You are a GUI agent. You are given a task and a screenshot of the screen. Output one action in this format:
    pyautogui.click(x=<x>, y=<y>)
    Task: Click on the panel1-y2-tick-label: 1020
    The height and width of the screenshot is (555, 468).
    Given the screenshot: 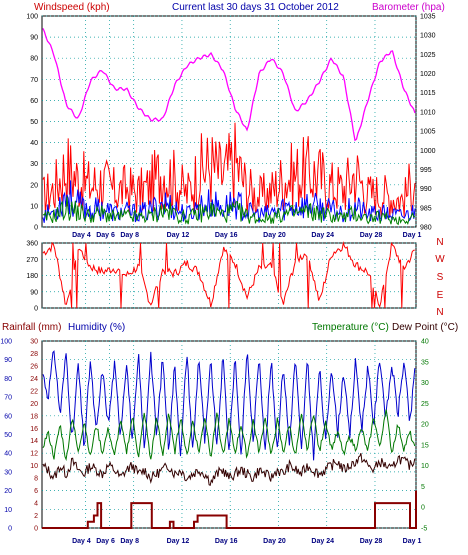 What is the action you would take?
    pyautogui.click(x=428, y=74)
    